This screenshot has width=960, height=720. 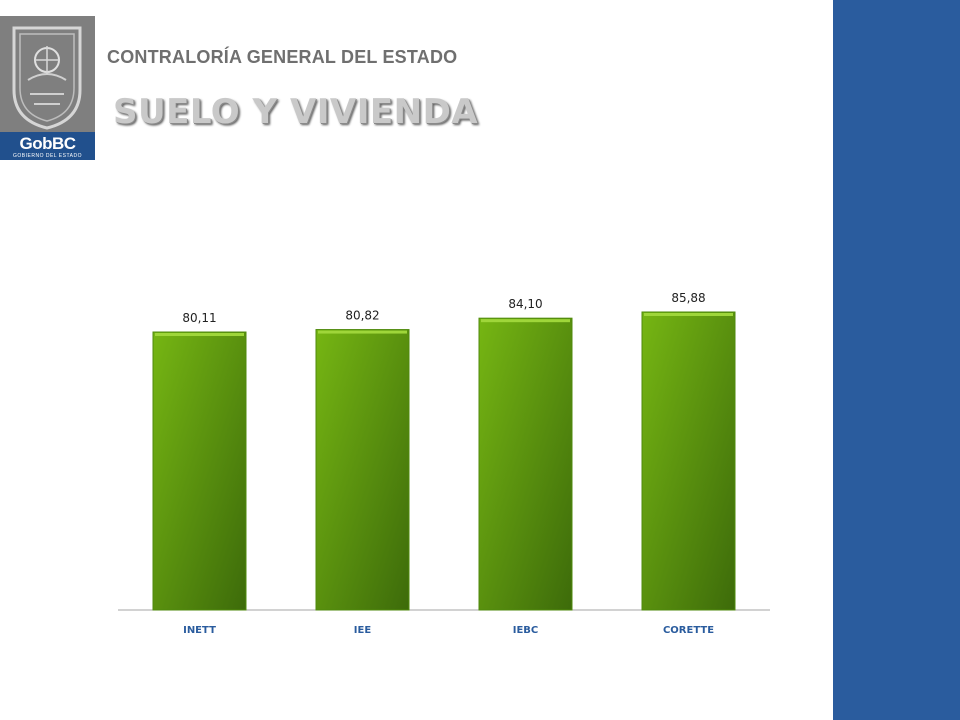 I want to click on bar-iebc, so click(x=525, y=464).